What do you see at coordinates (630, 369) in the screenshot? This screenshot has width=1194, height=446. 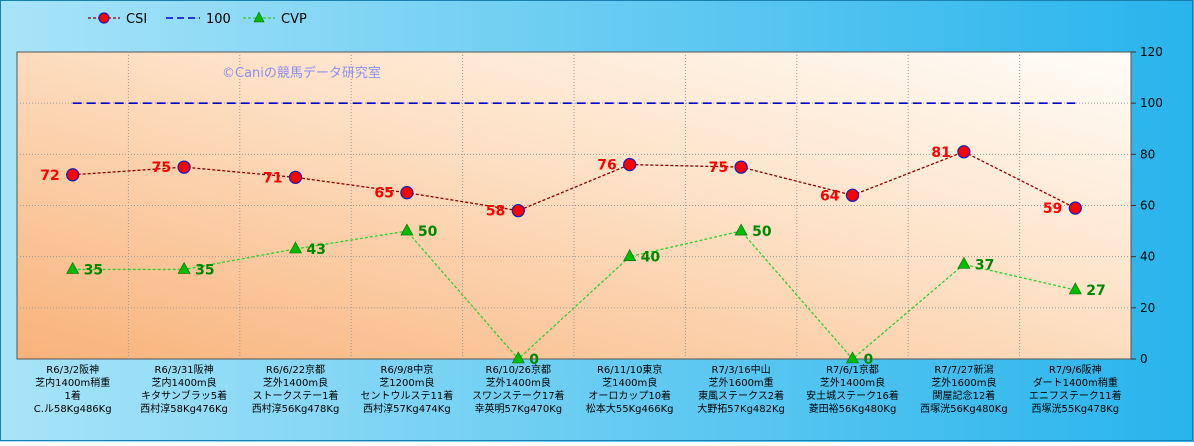 I see `x-tick-label-line: R6/11/10東京` at bounding box center [630, 369].